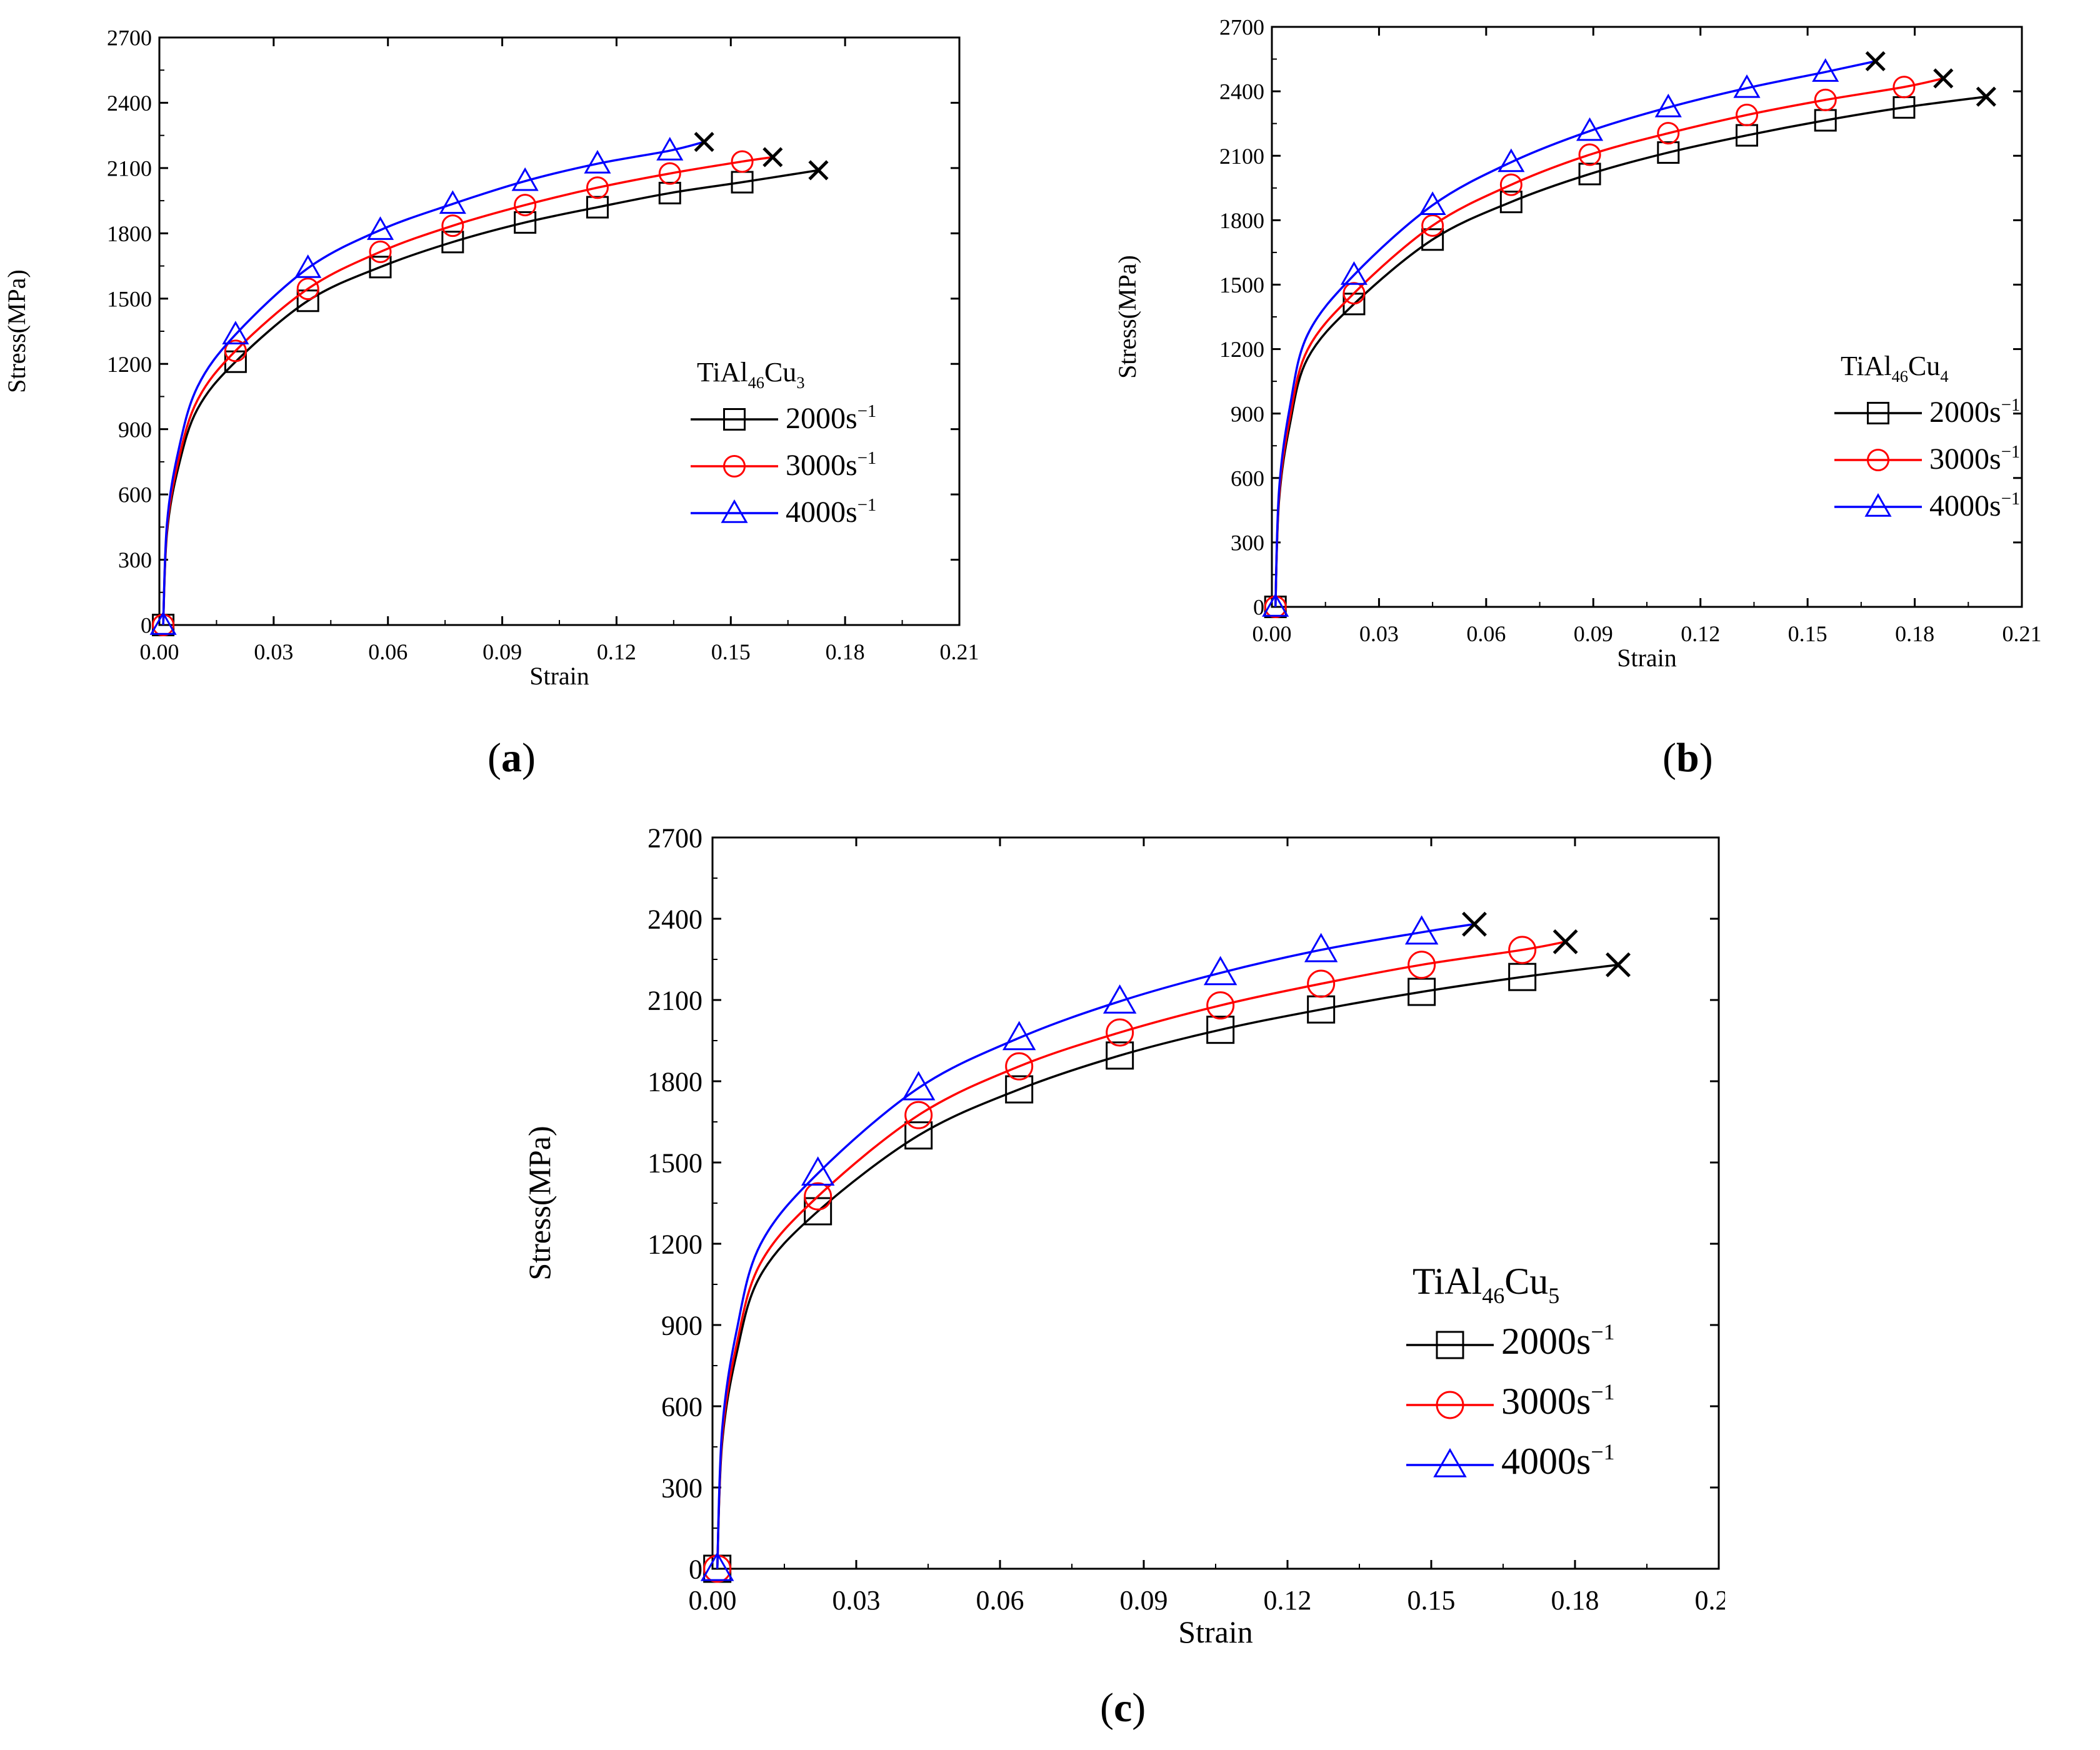  What do you see at coordinates (1878, 460) in the screenshot?
I see `legend-marker-circle` at bounding box center [1878, 460].